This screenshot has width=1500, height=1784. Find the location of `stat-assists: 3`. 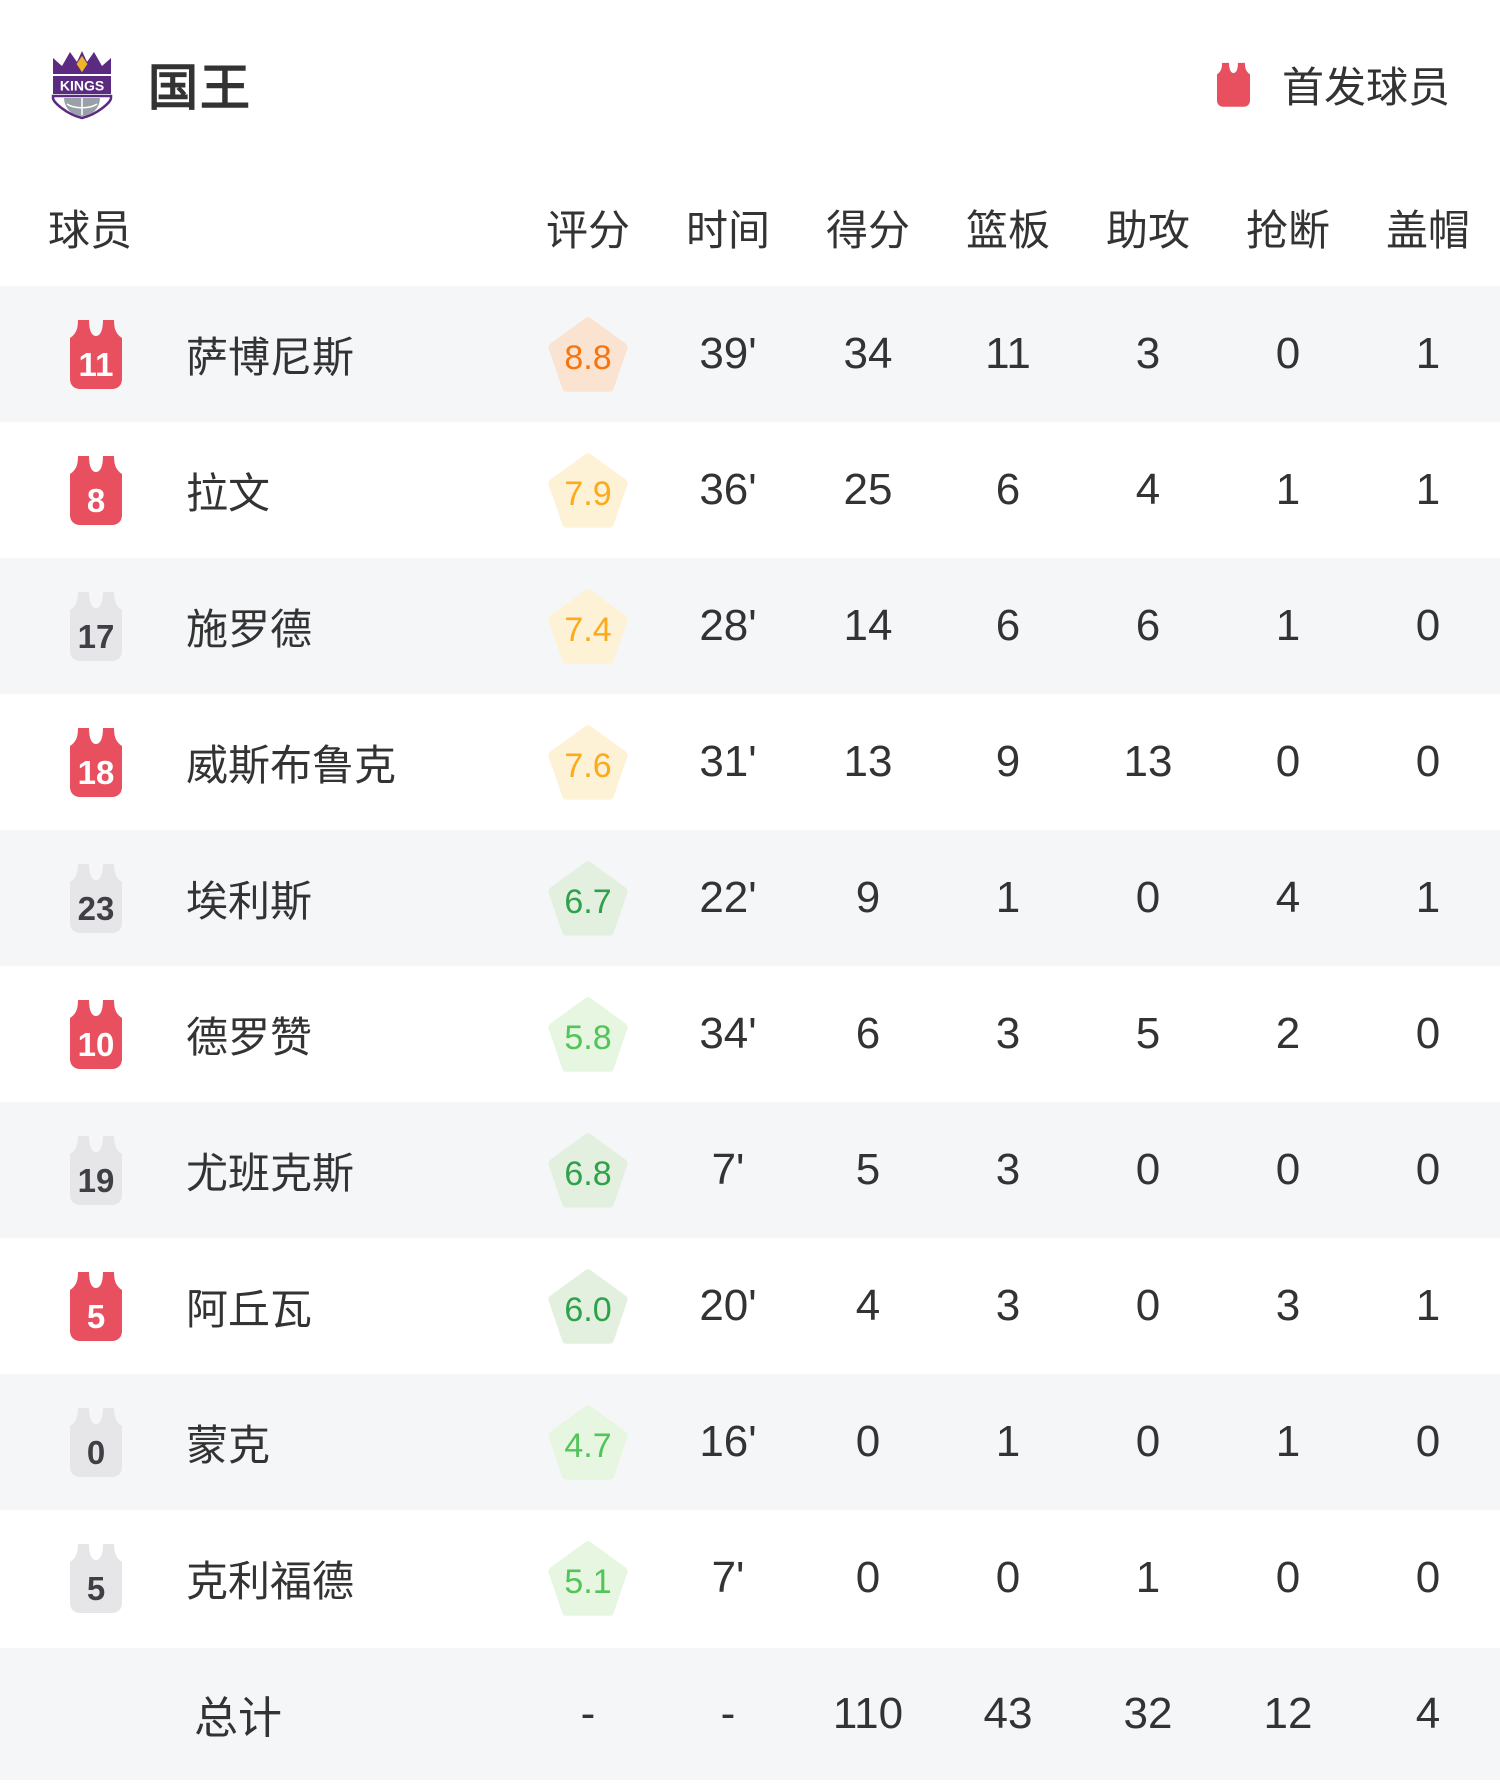

stat-assists: 3 is located at coordinates (1148, 353).